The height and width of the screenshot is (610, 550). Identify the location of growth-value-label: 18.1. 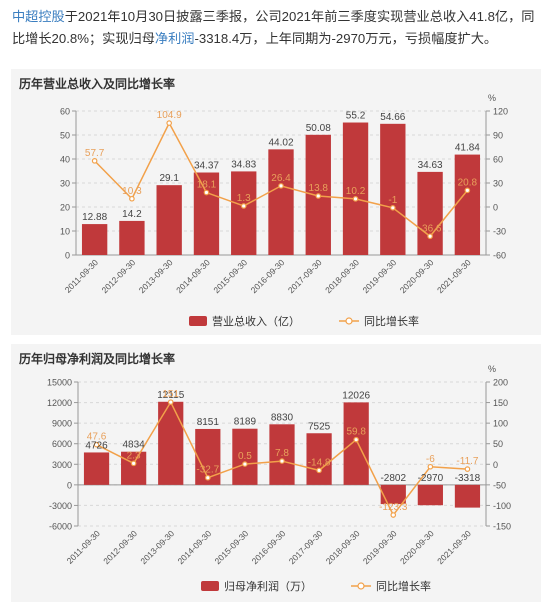
(207, 185).